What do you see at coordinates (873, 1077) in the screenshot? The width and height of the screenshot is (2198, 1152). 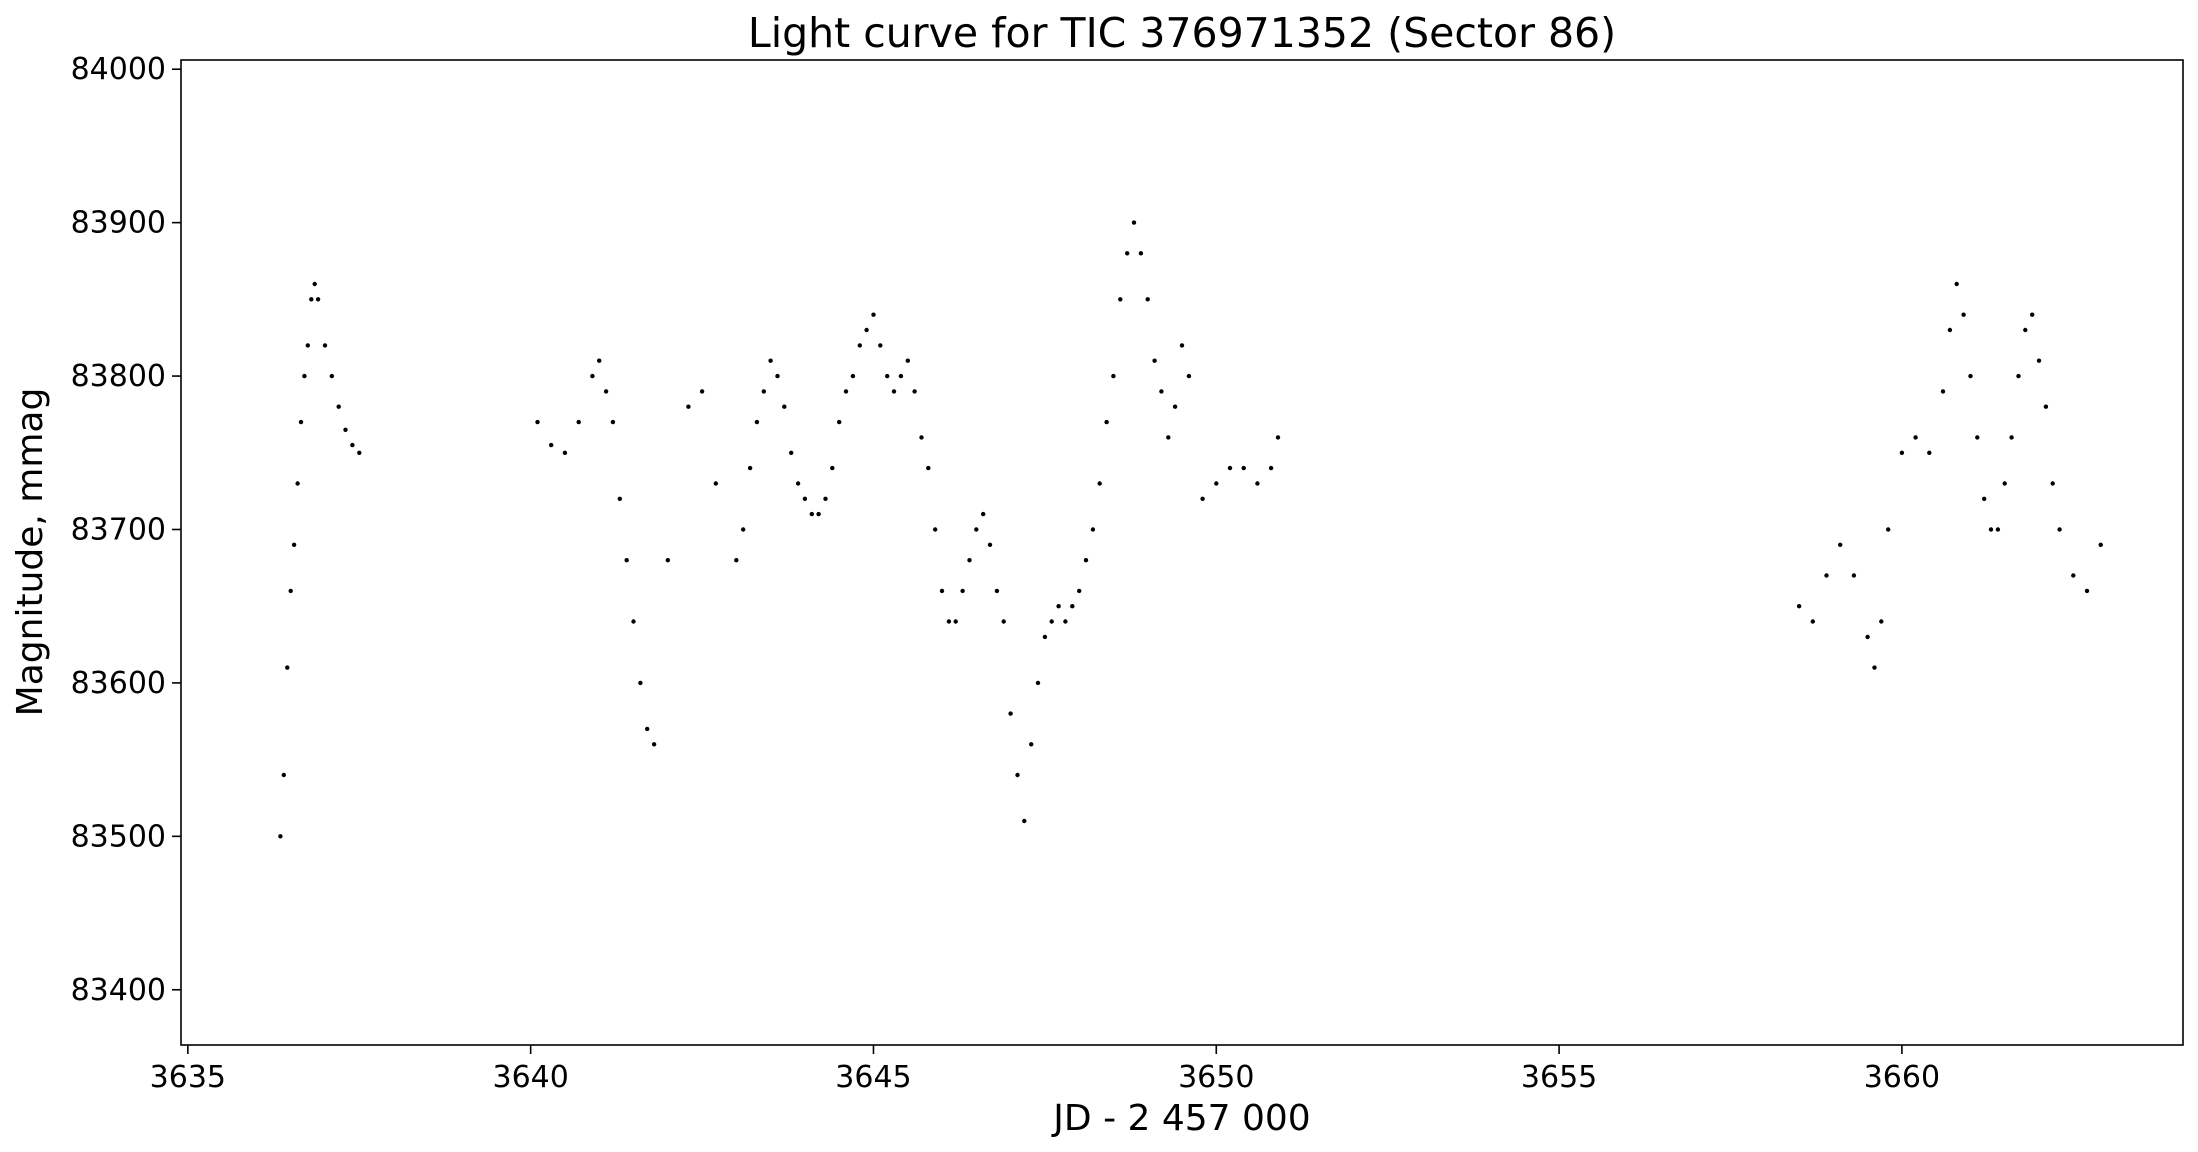 I see `x-tick-label: 3645` at bounding box center [873, 1077].